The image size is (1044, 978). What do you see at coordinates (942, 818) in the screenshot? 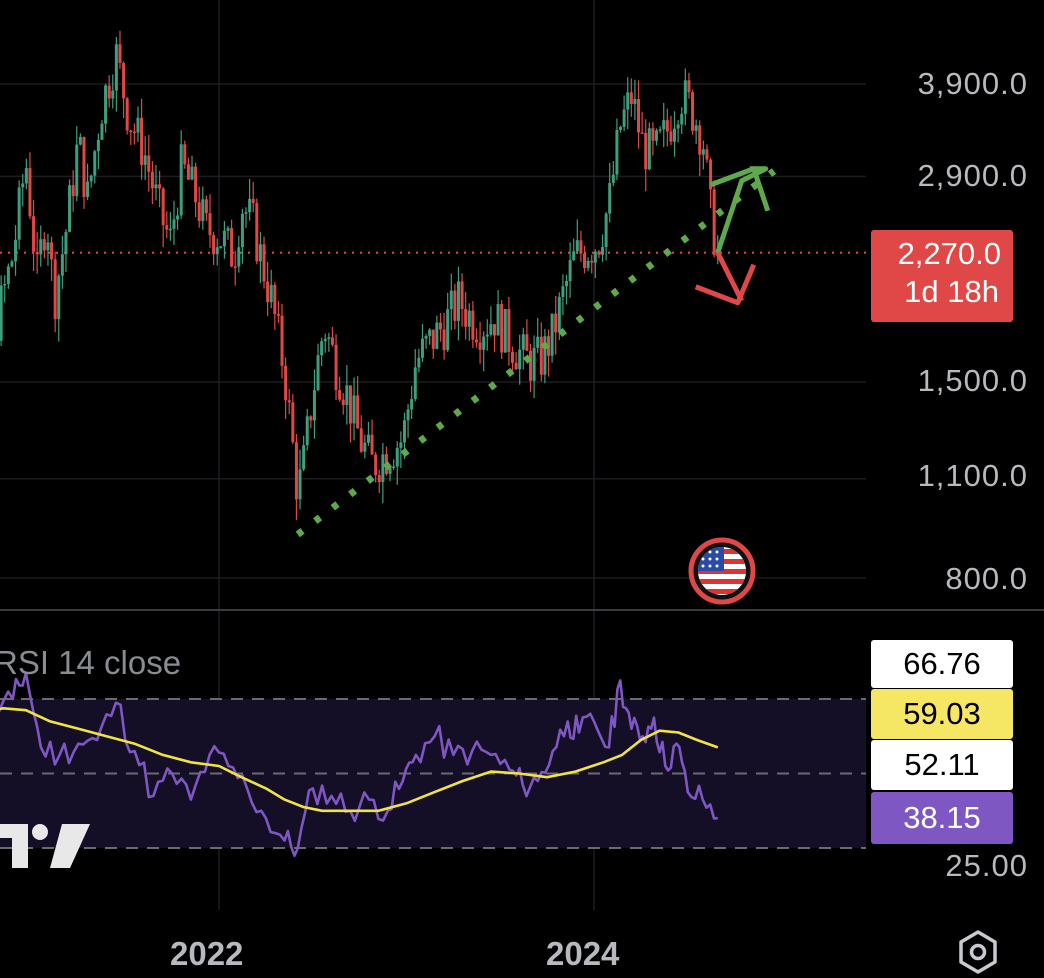
I see `rsi-value-badge-4: 38.15` at bounding box center [942, 818].